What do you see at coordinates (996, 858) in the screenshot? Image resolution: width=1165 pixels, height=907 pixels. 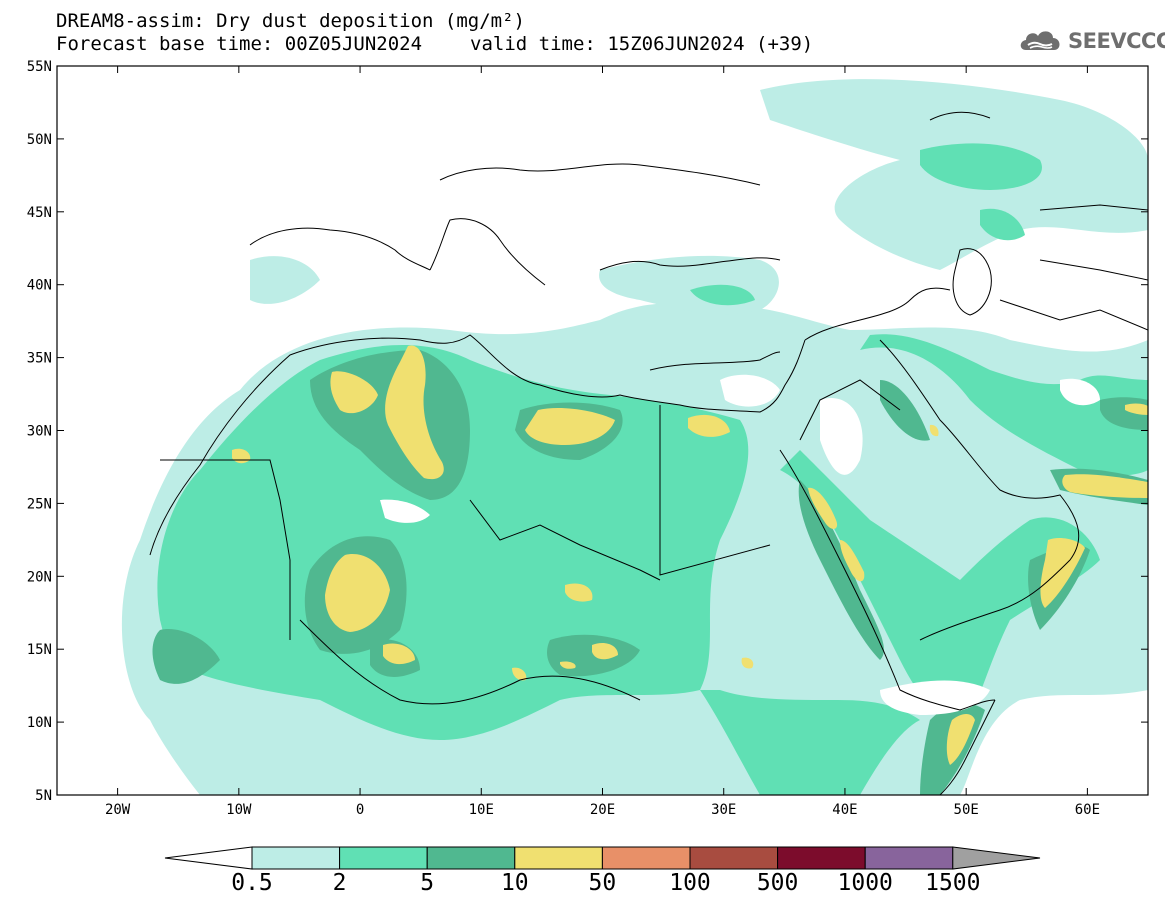 I see `colorbar-over-triangle` at bounding box center [996, 858].